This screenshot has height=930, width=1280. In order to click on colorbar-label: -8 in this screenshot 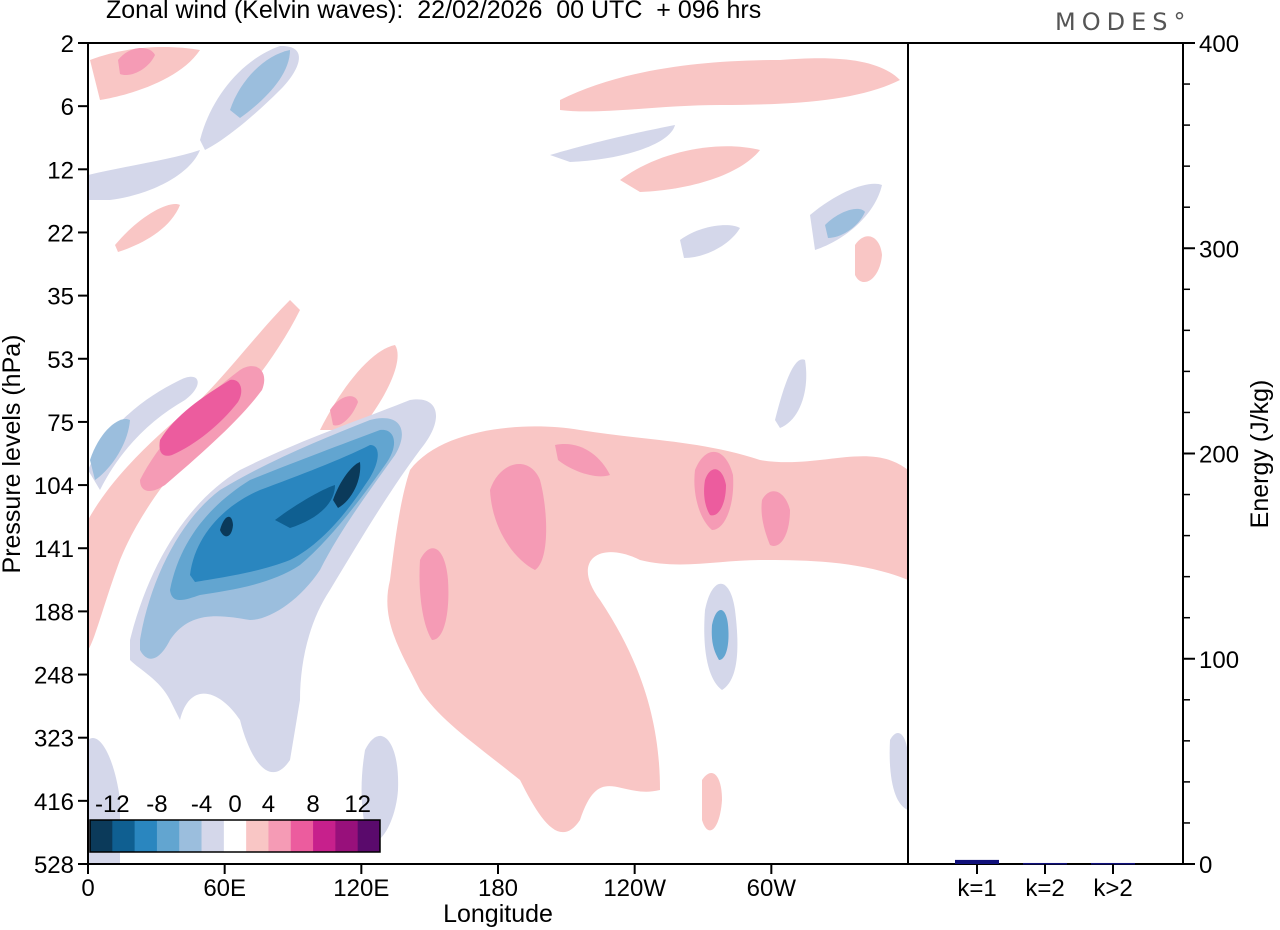, I will do `click(156, 804)`.